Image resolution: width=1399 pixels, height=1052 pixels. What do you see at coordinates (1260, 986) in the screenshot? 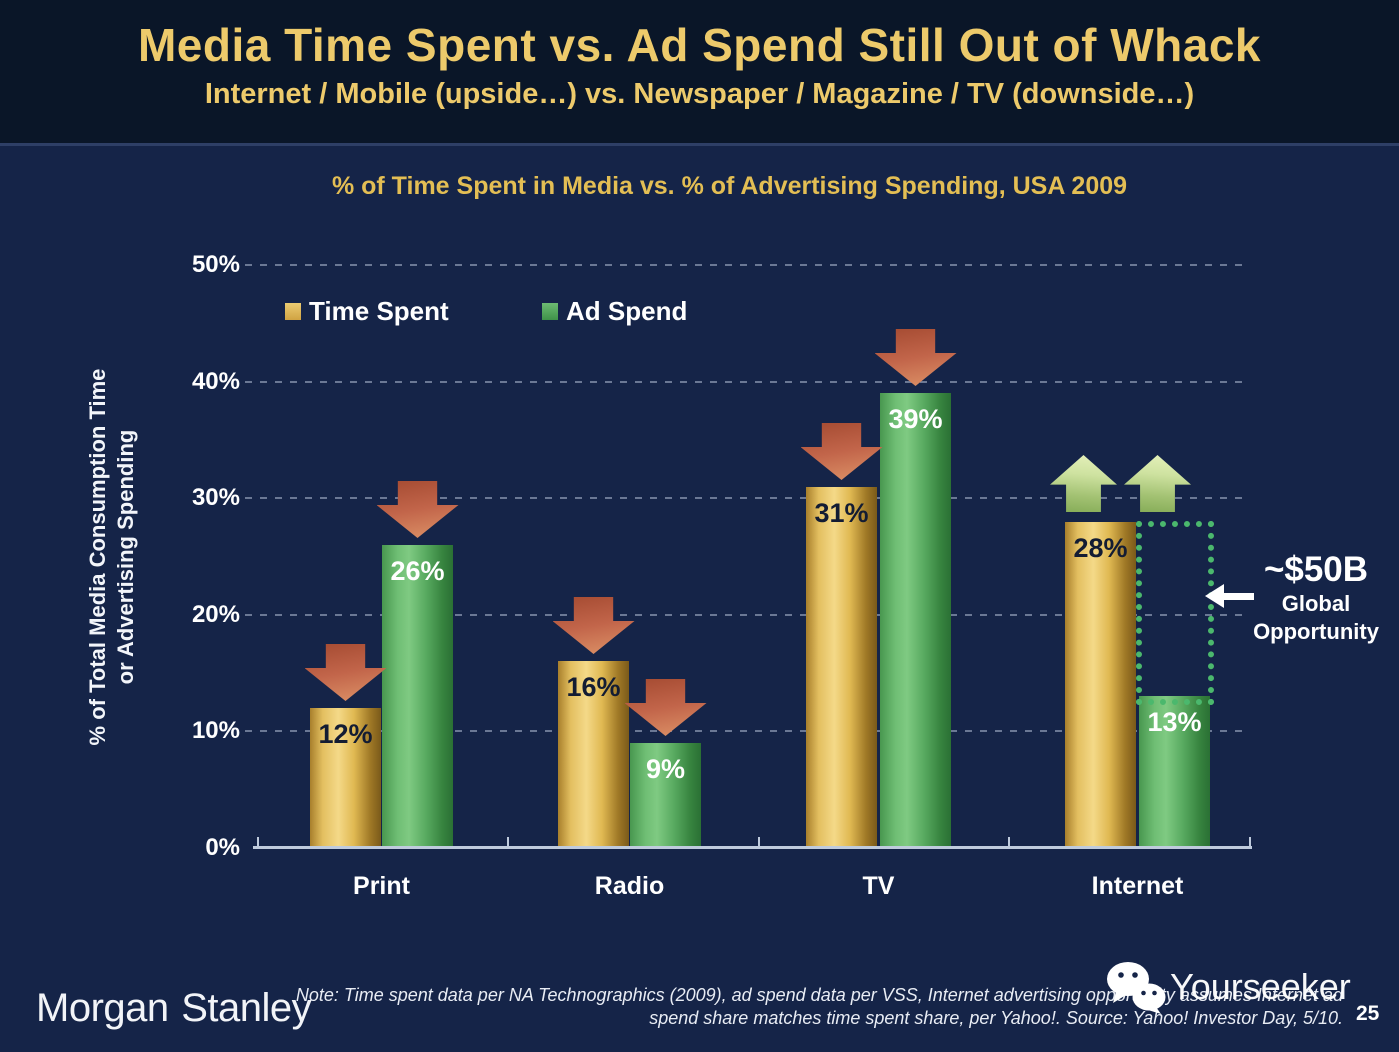
I see `watermark-text: Yourseeker` at bounding box center [1260, 986].